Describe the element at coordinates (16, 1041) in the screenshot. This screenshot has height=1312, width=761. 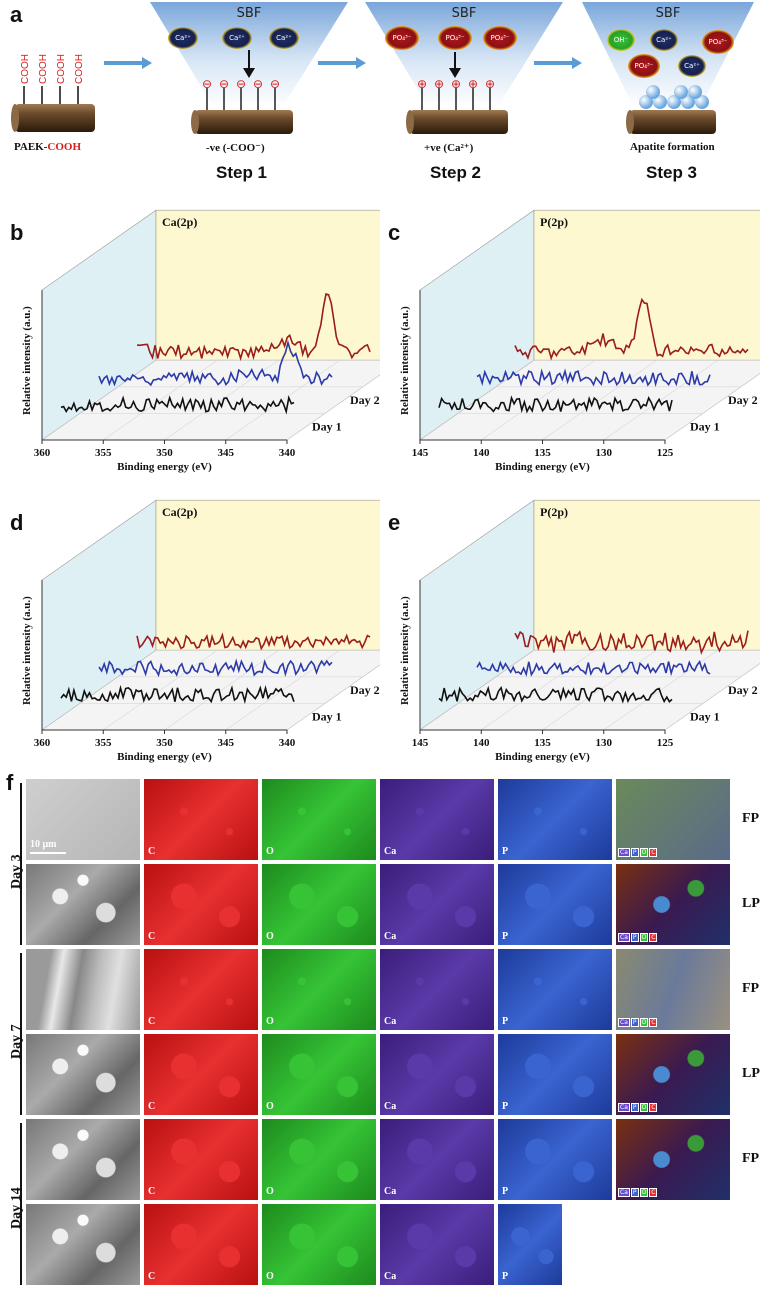
I see `day-label: Day 7` at that location.